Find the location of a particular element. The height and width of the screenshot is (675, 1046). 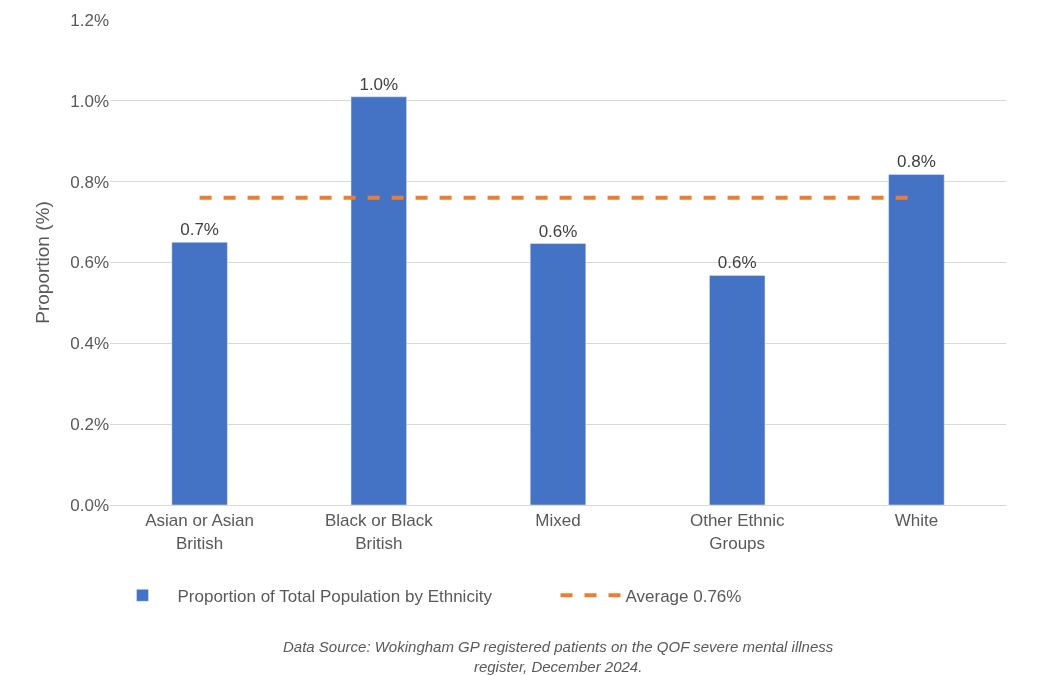

x-tick-label: Black or Black British is located at coordinates (379, 532).